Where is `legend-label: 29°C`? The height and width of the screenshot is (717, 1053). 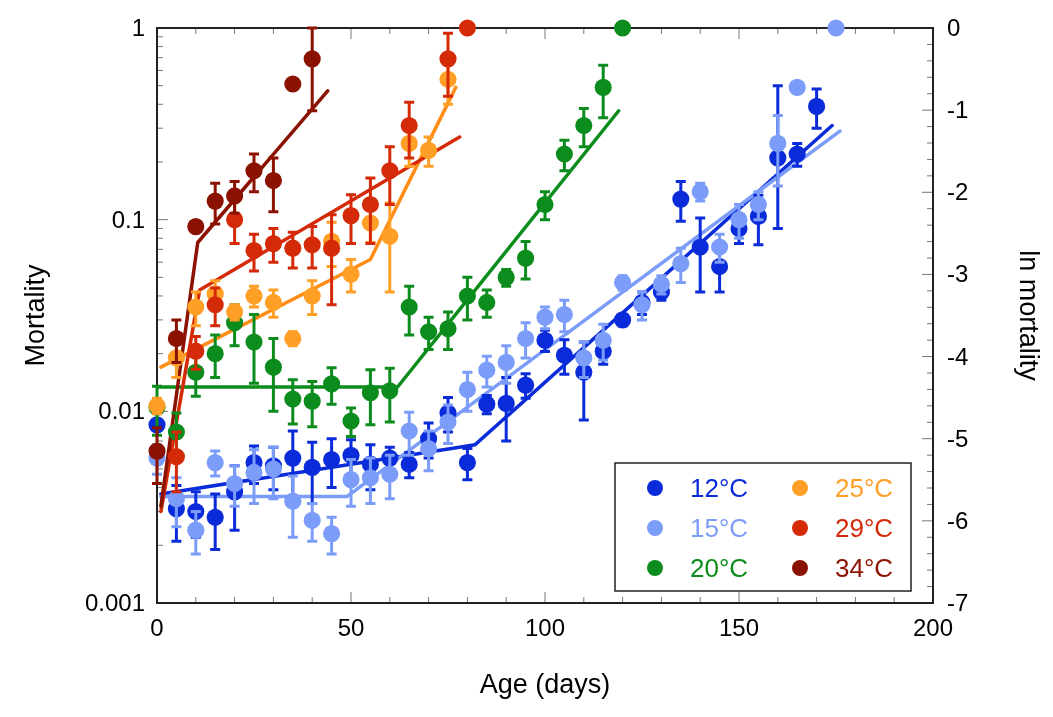
legend-label: 29°C is located at coordinates (864, 528).